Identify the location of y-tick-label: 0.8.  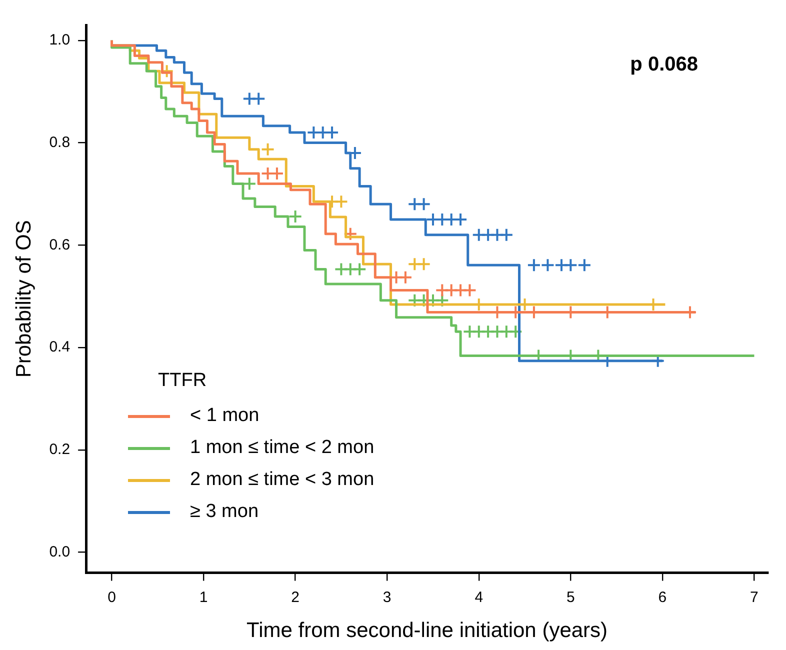
(59, 142).